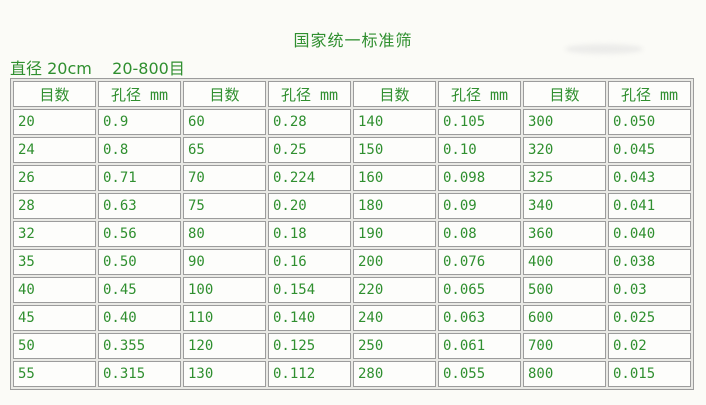 The image size is (706, 405). I want to click on cell-aperture-mm: 0.065, so click(479, 290).